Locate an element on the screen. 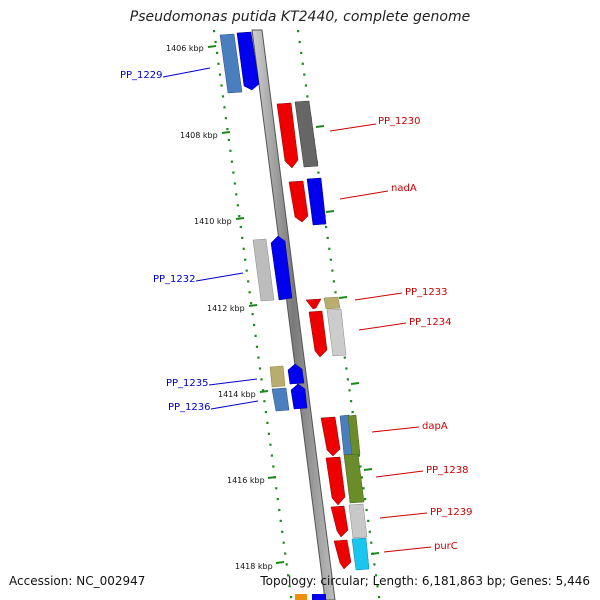  gene-label-pp1239: PP_1239 is located at coordinates (426, 513).